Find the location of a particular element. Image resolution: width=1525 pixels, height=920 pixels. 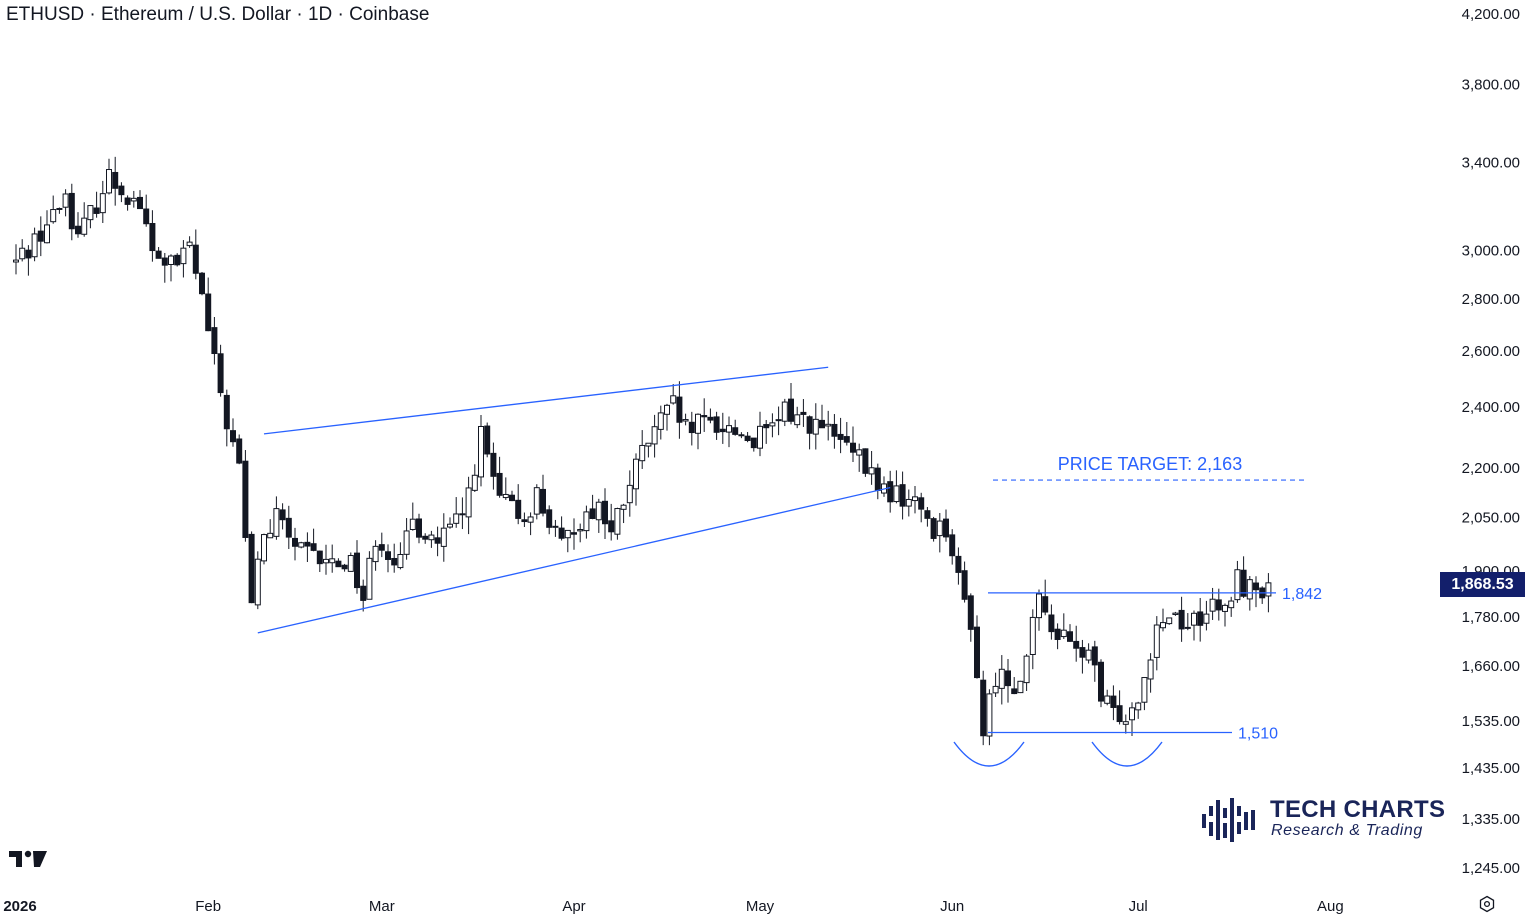

y-tick-label: 2,800.00 is located at coordinates (1491, 299).